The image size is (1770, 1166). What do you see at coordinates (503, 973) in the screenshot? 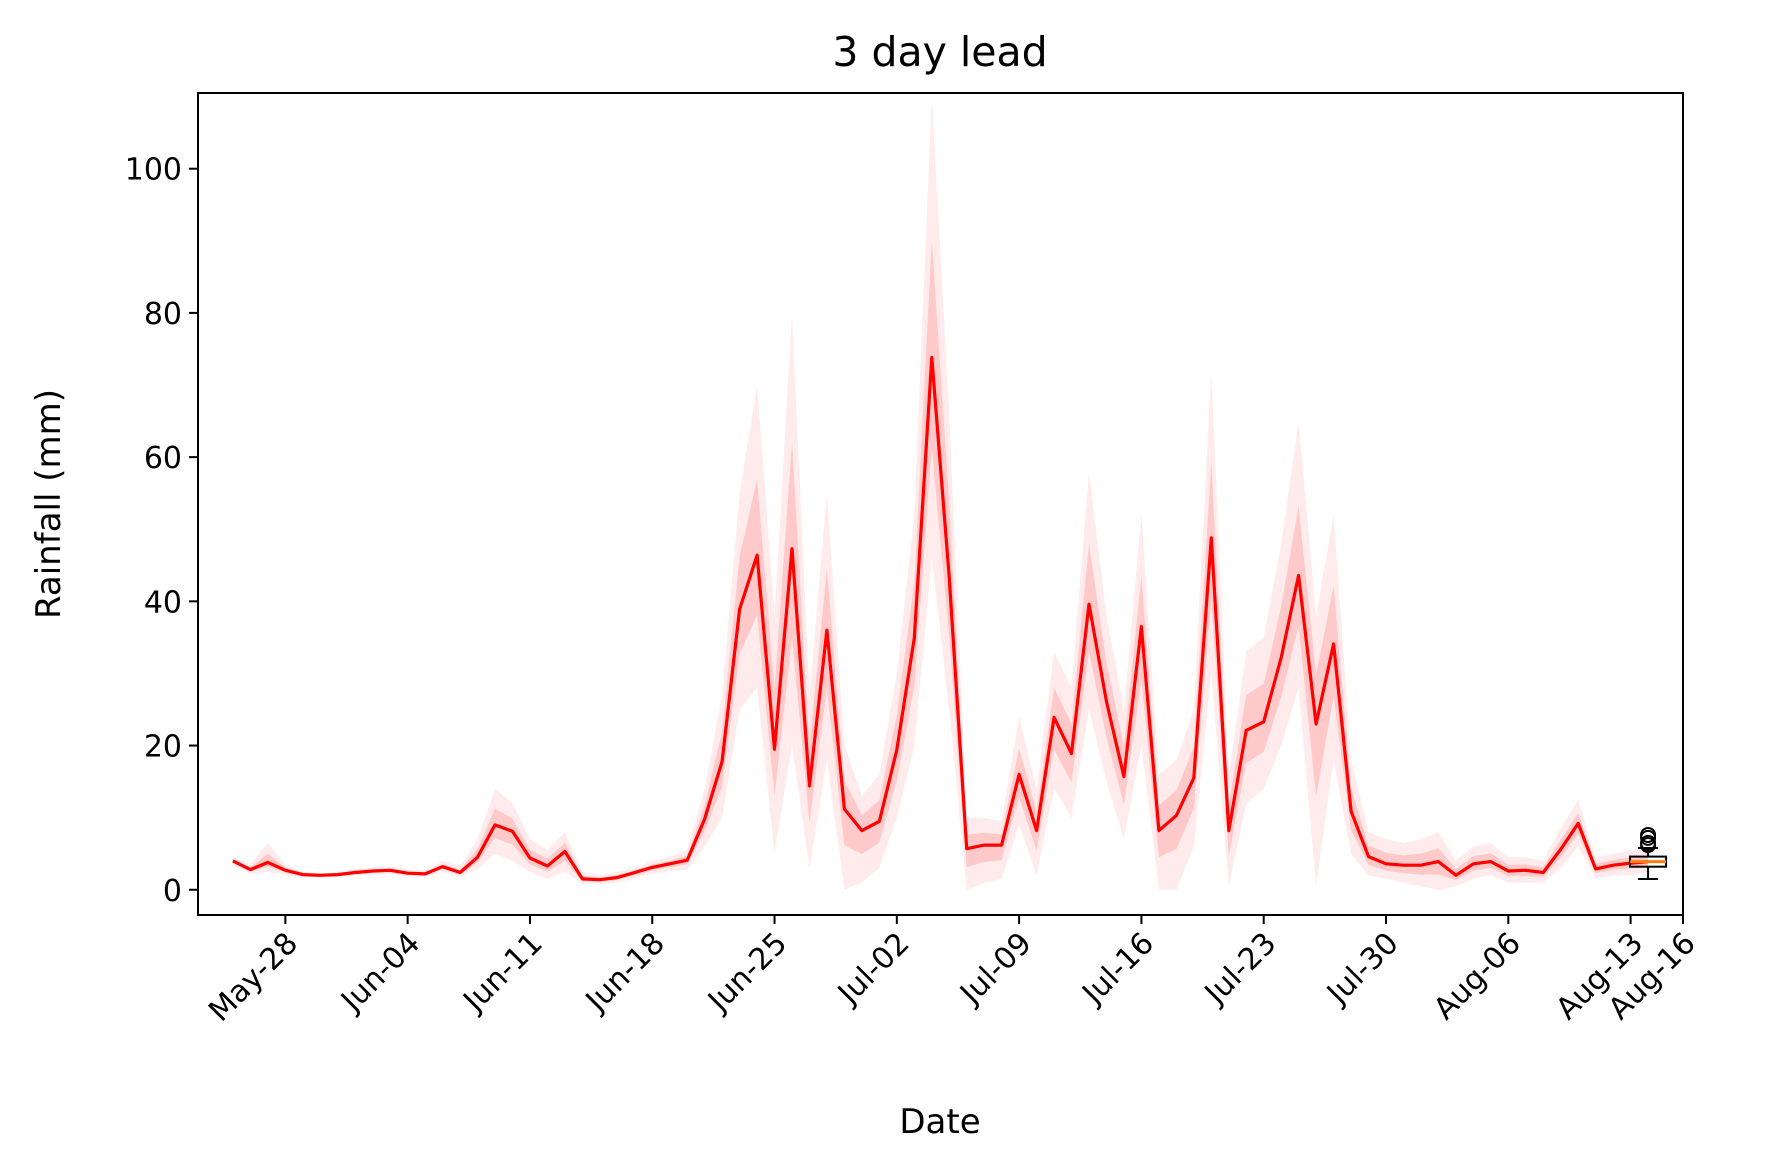
I see `x-tick-label: Jun-11` at bounding box center [503, 973].